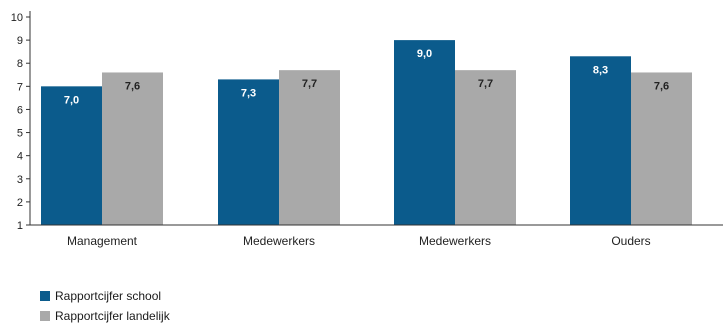 The width and height of the screenshot is (723, 326). I want to click on x-category-label: Management, so click(102, 241).